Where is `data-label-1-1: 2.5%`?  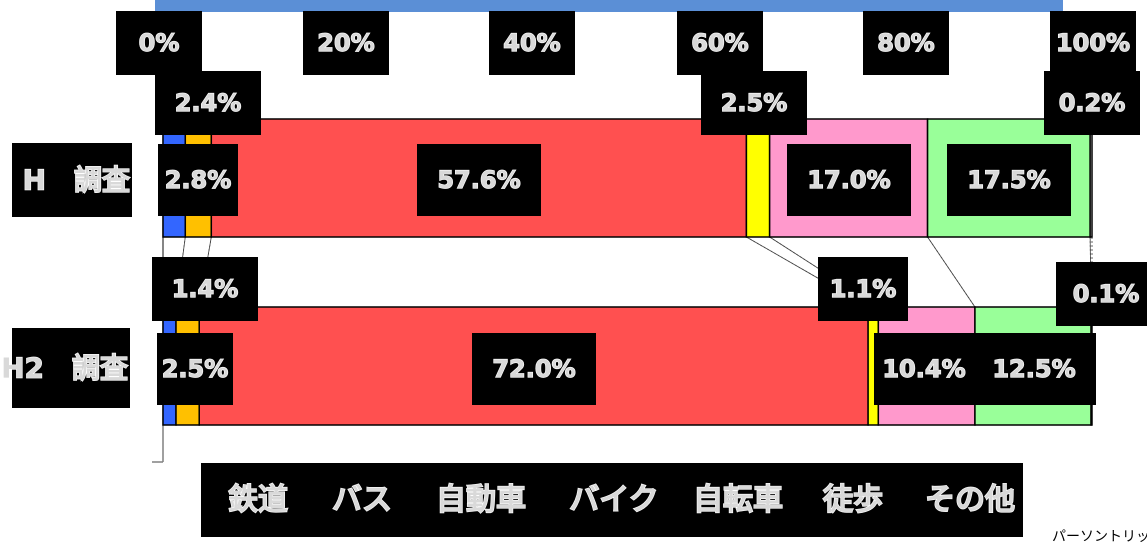 data-label-1-1: 2.5% is located at coordinates (195, 369).